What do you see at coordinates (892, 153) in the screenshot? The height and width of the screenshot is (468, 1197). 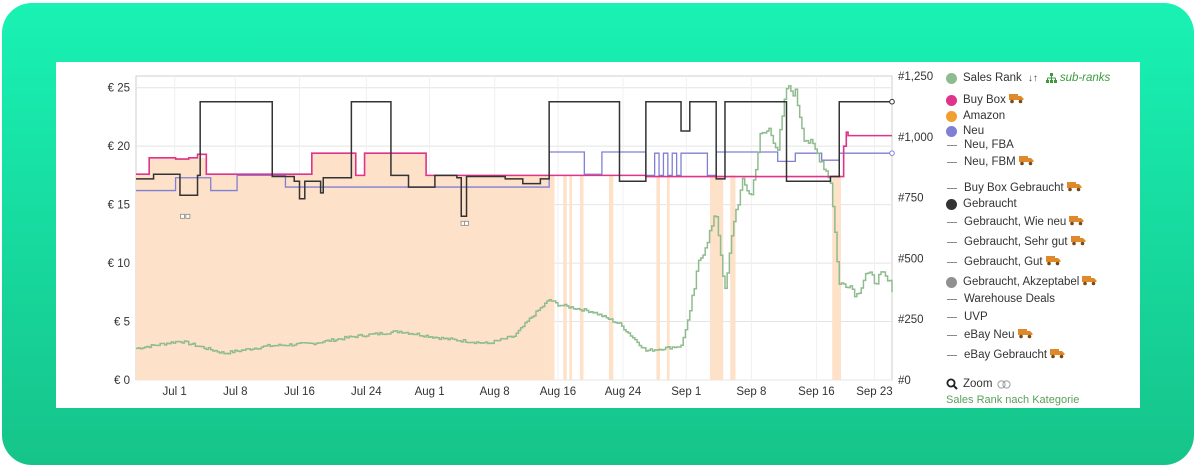 I see `neu-end-marker` at bounding box center [892, 153].